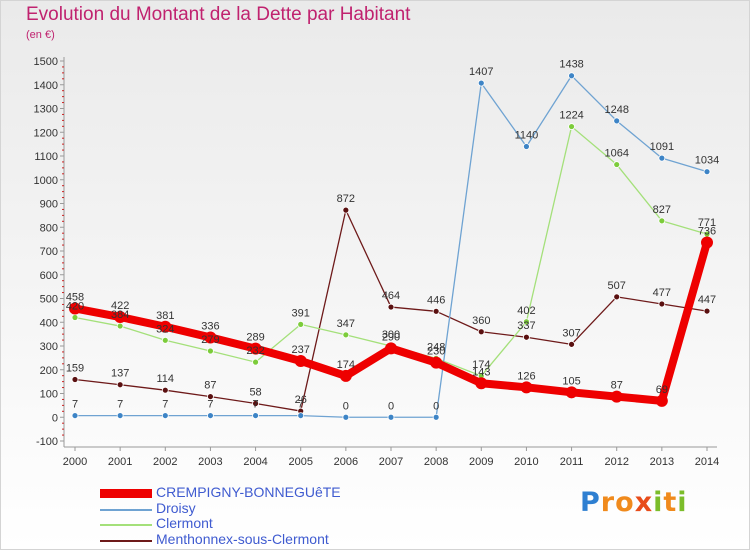  I want to click on brand-letter: P, so click(590, 502).